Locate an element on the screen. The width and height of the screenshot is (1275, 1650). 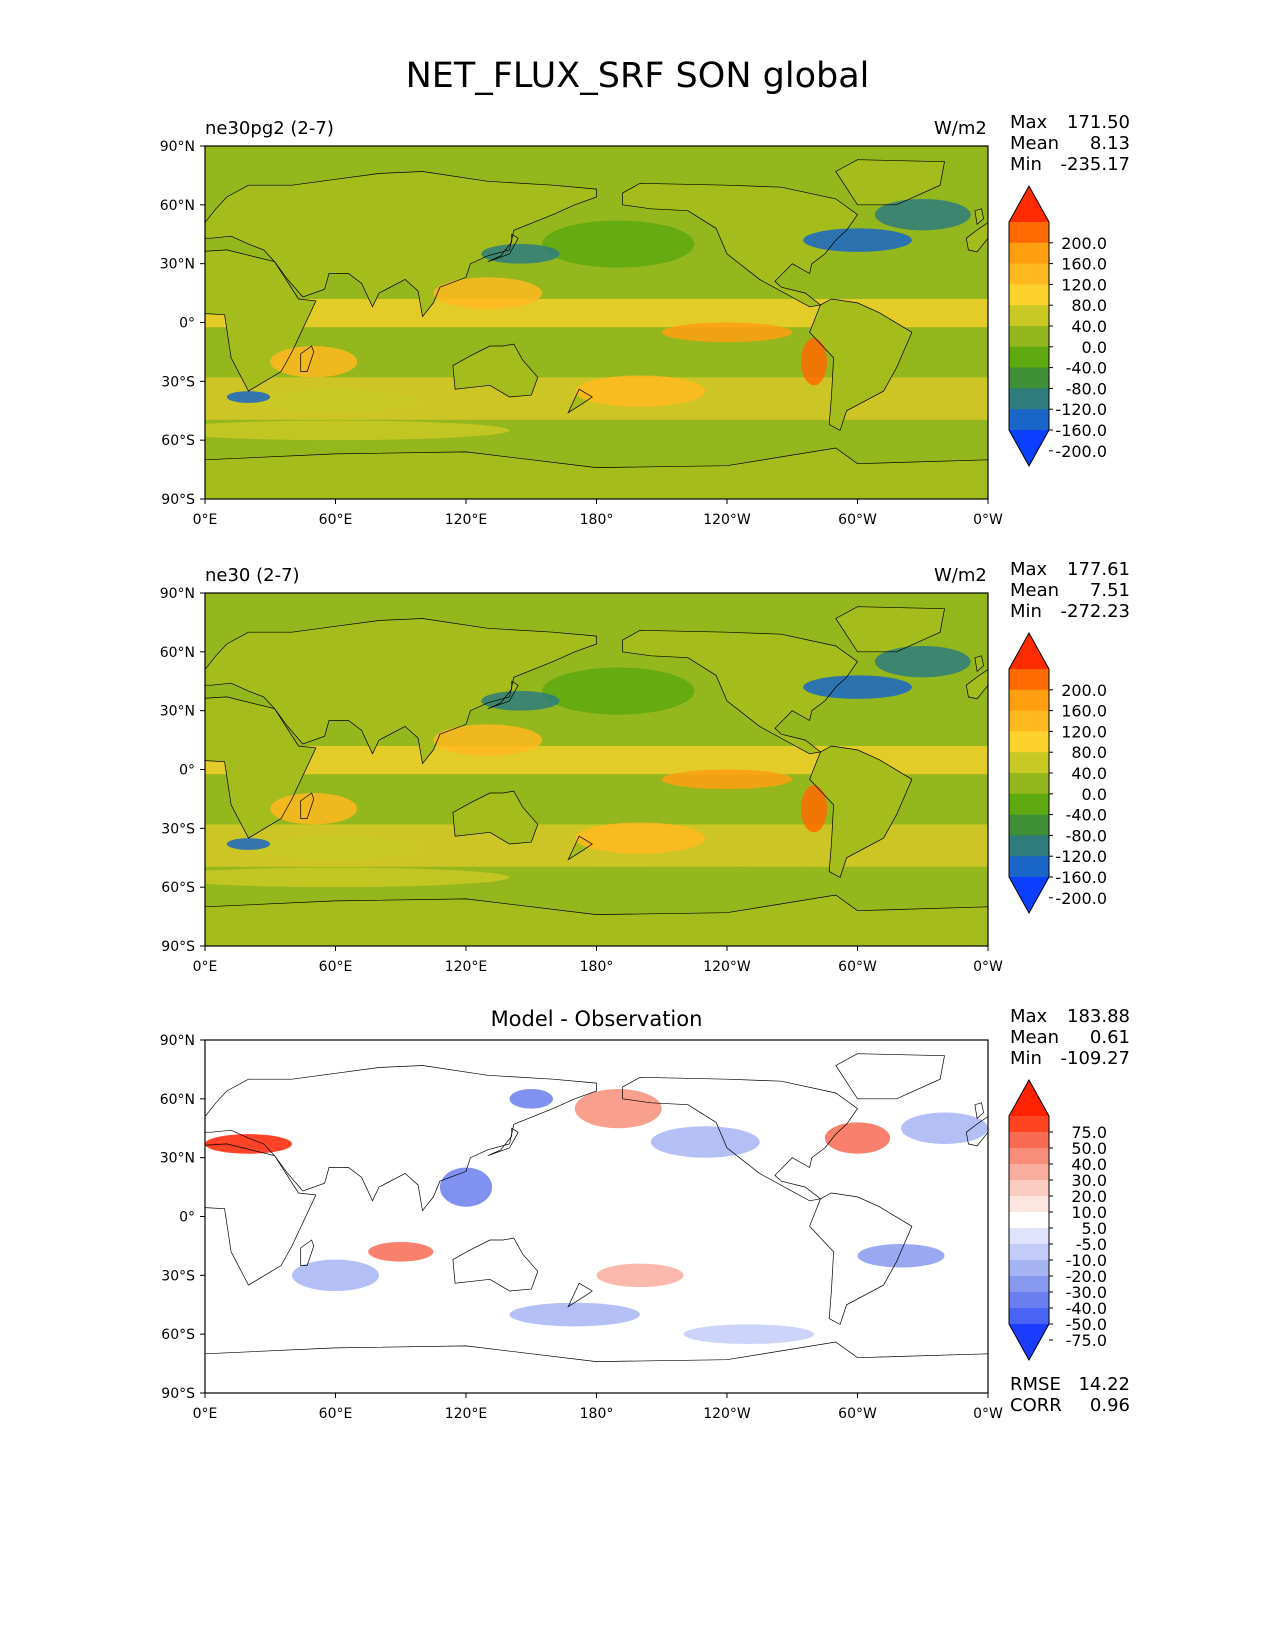
colorbar-tick-label: 160.0 is located at coordinates (1084, 711).